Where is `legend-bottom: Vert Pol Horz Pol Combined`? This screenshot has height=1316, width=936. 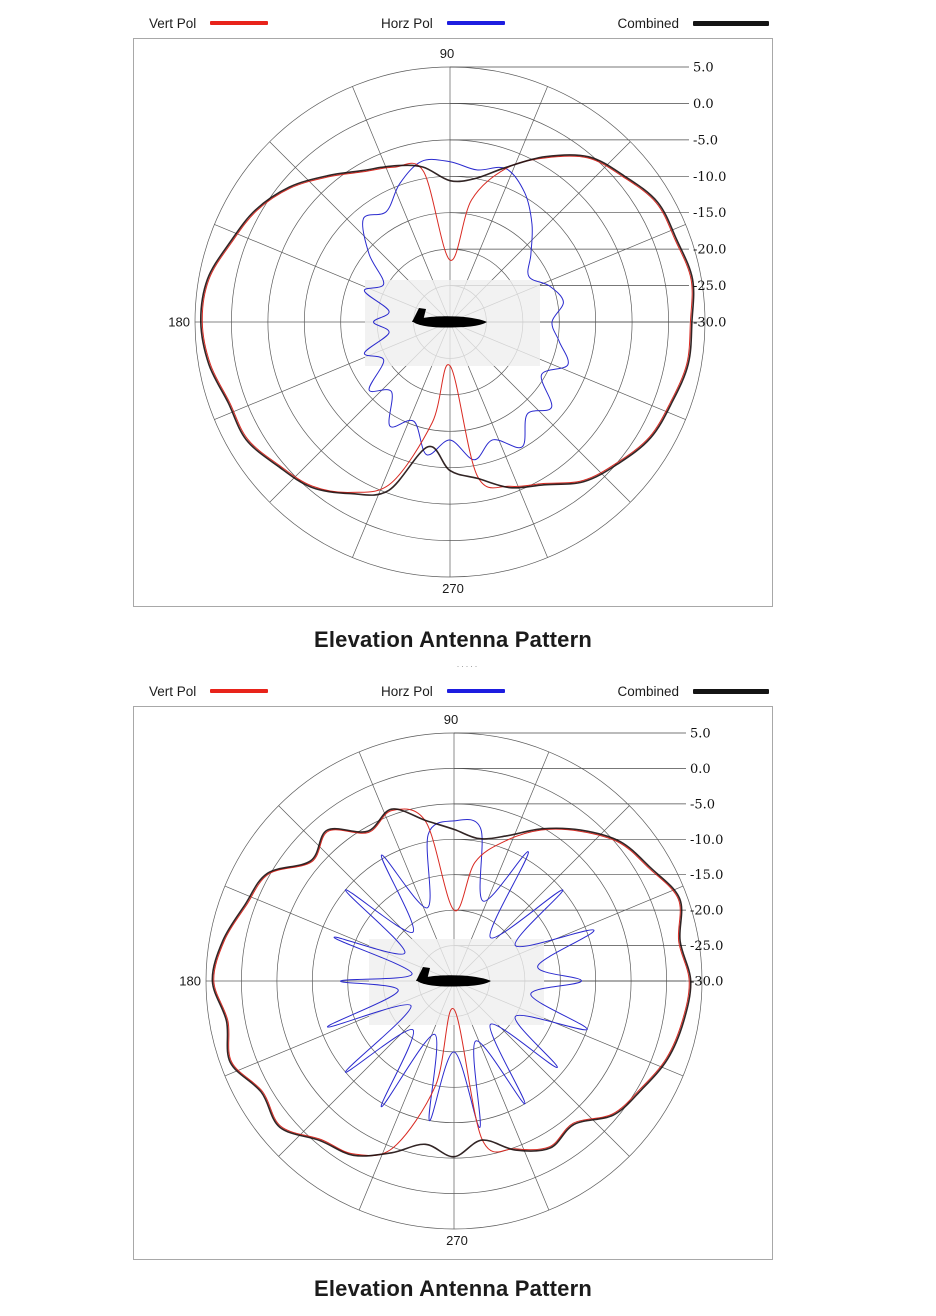 legend-bottom: Vert Pol Horz Pol Combined is located at coordinates (453, 691).